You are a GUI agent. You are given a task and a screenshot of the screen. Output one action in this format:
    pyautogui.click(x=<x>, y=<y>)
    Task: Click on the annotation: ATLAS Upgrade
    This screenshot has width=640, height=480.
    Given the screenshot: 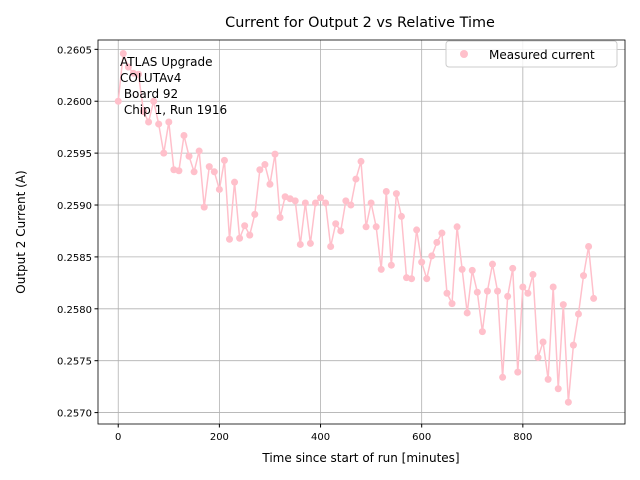 What is the action you would take?
    pyautogui.click(x=166, y=62)
    